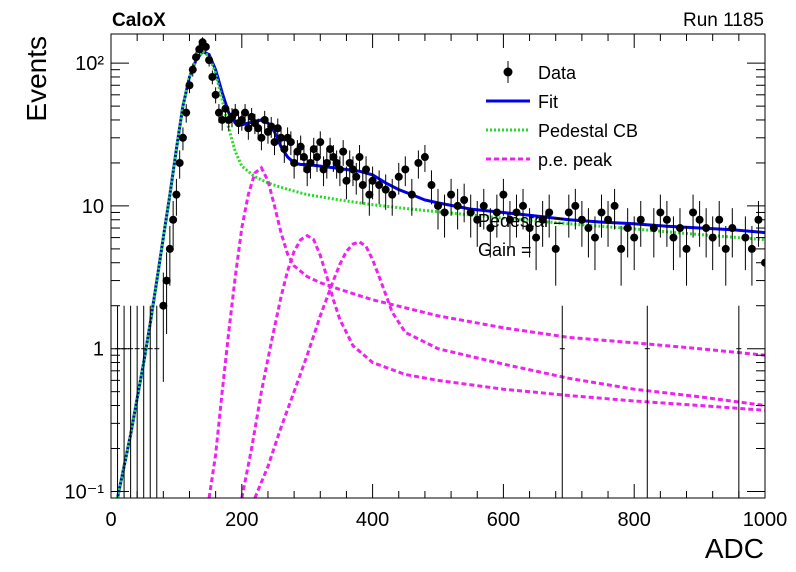  Describe the element at coordinates (85, 492) in the screenshot. I see `y-tick-label: 10⁻¹` at that location.